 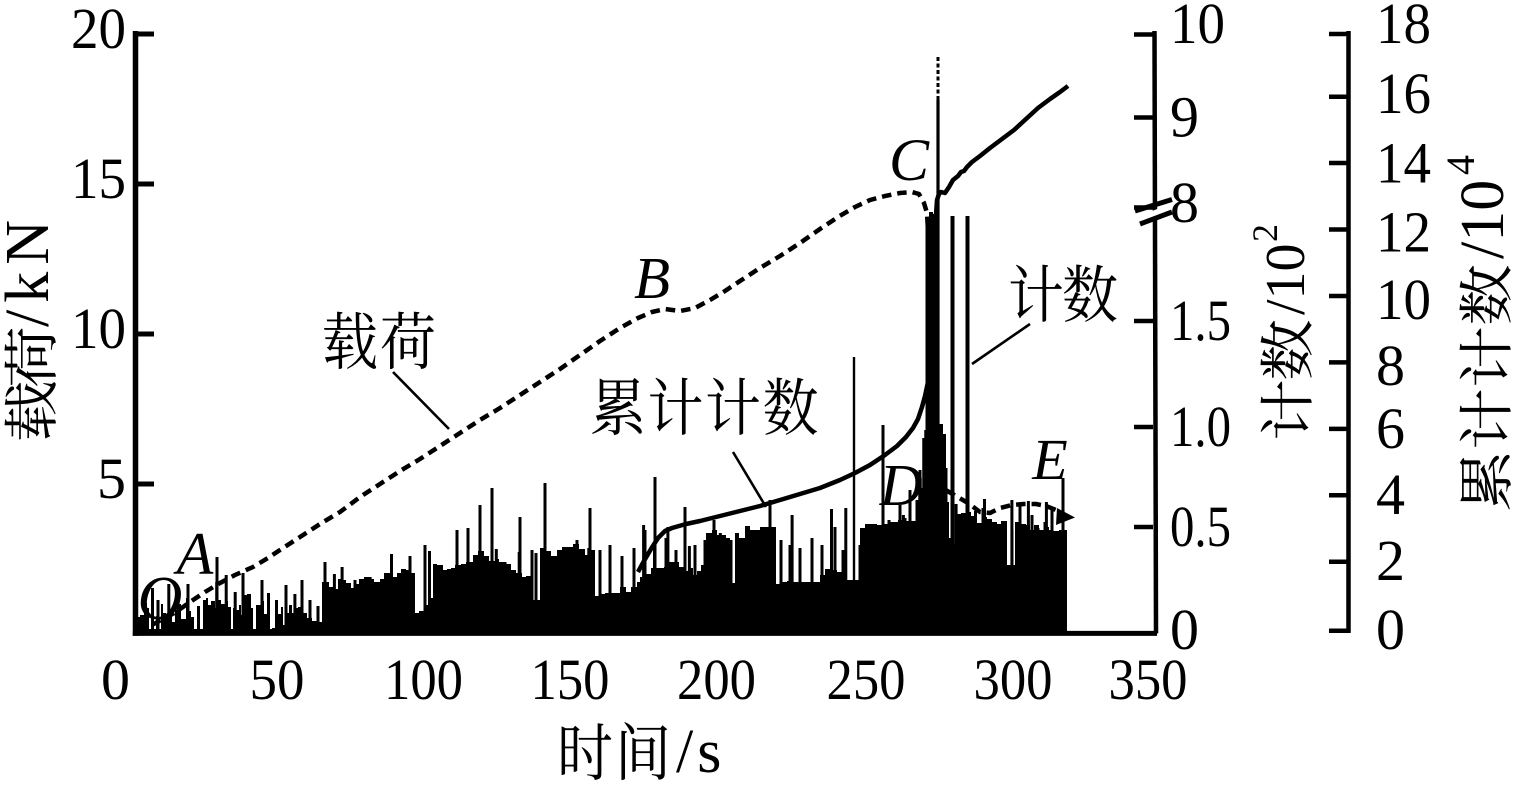 I want to click on svg-text: 1.5, so click(x=1200, y=320).